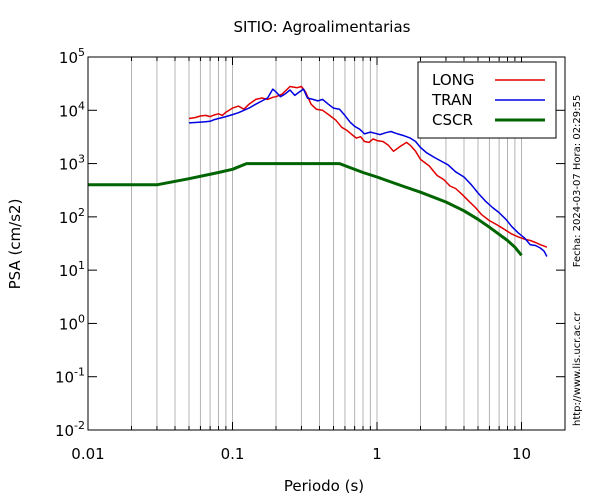  What do you see at coordinates (322, 27) in the screenshot?
I see `chart-title: SITIO: Agroalimentarias` at bounding box center [322, 27].